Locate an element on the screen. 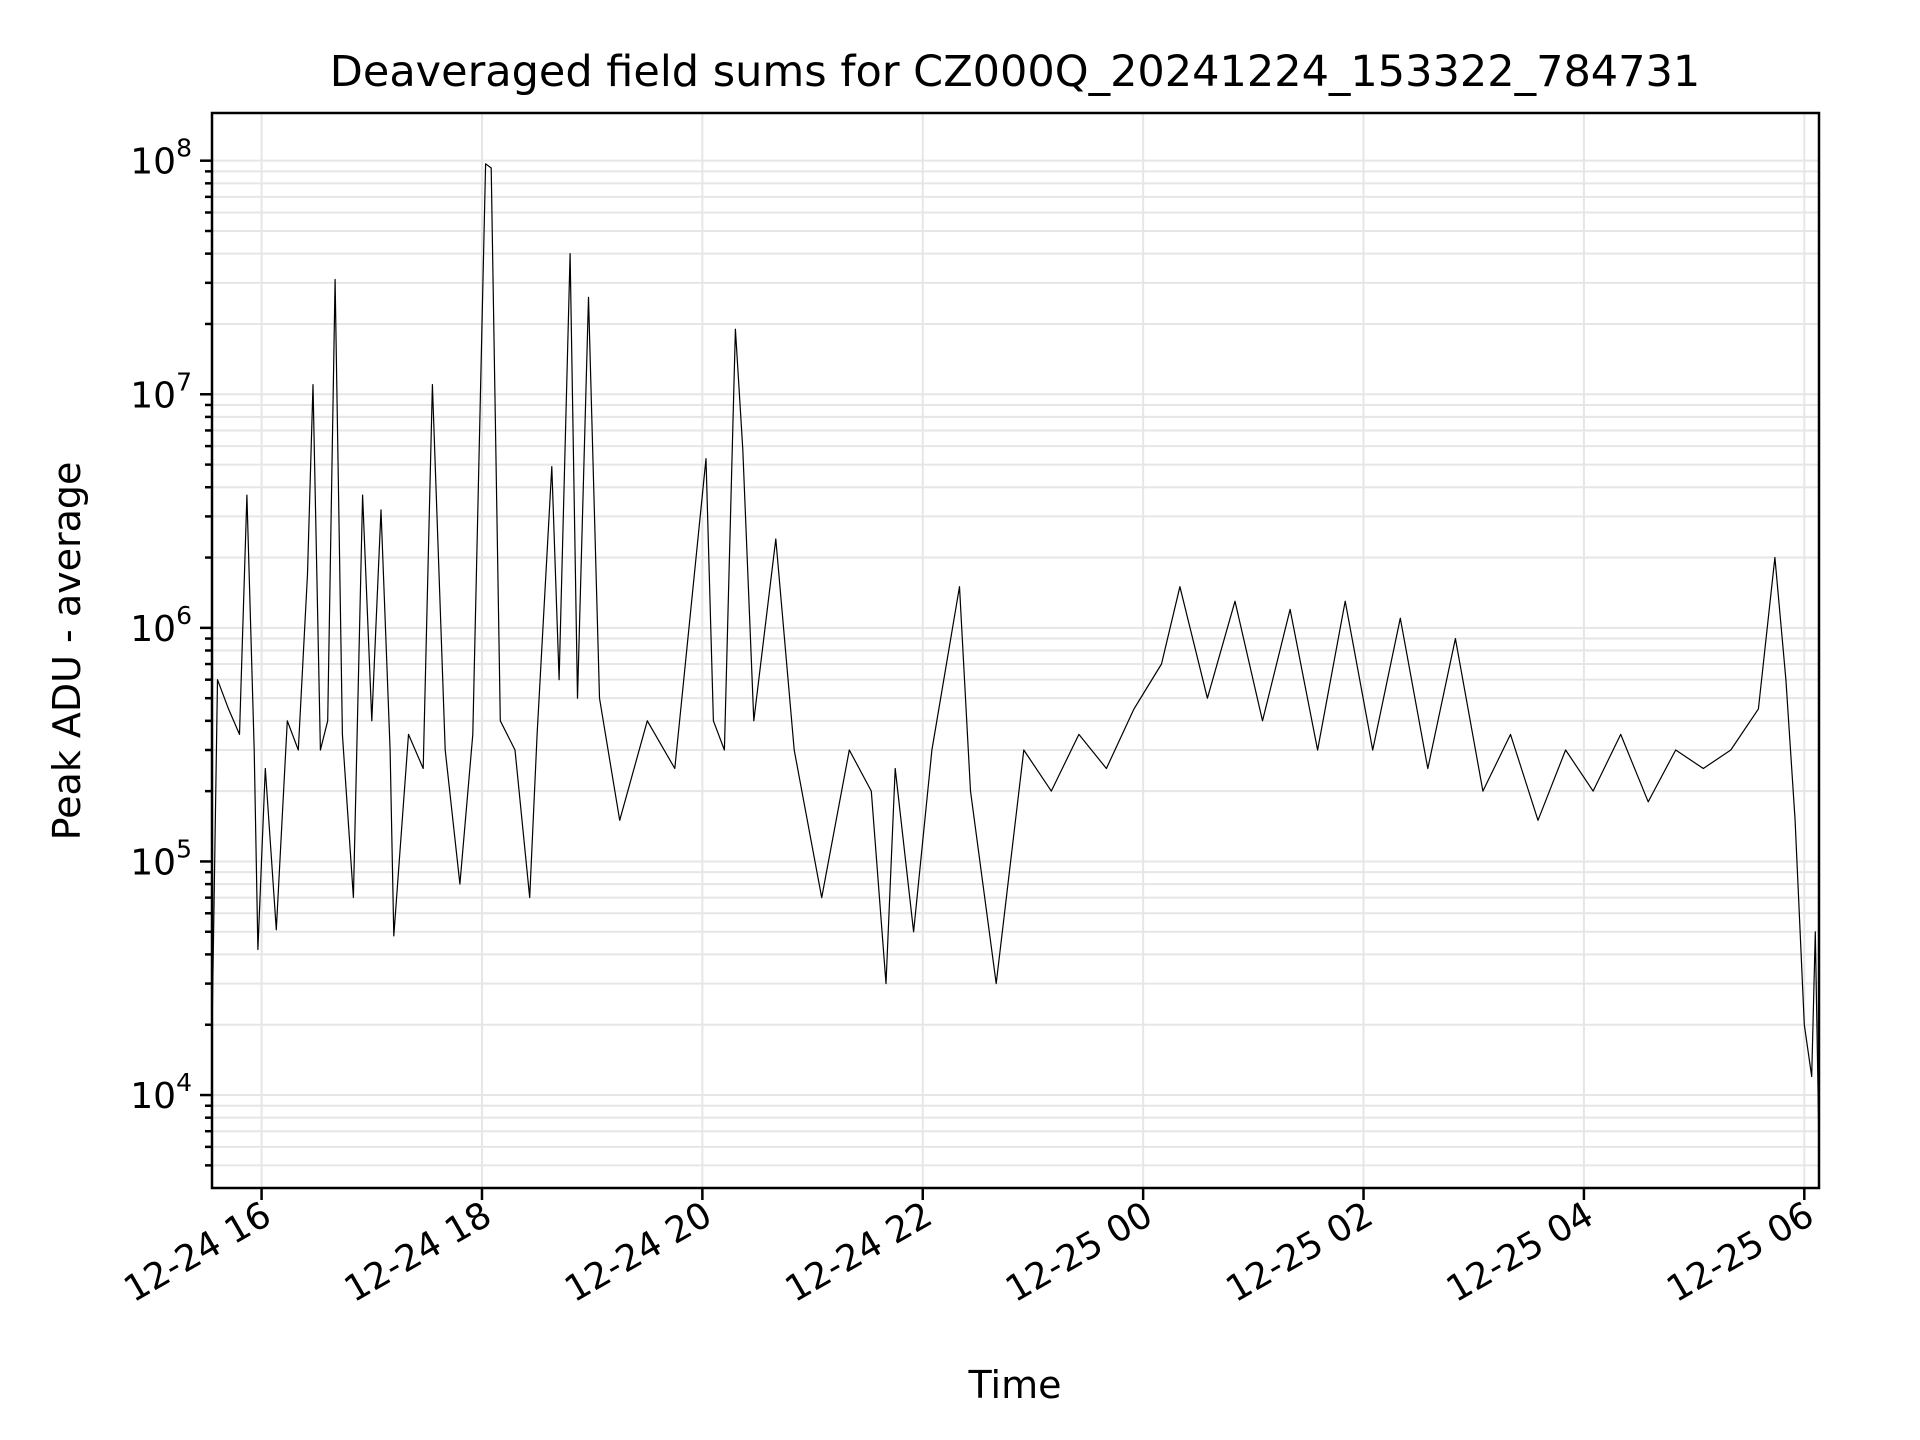 The width and height of the screenshot is (1920, 1440). y-tick-label: 10⁸ is located at coordinates (161, 158).